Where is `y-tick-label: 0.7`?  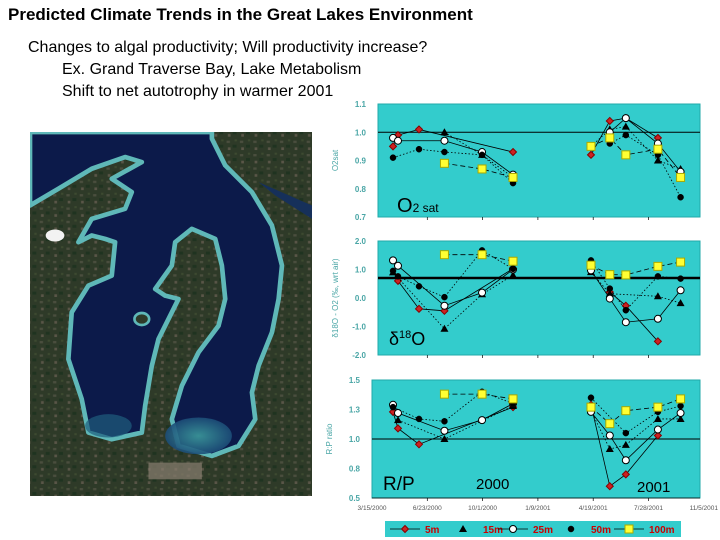
y-tick-label: 0.7 is located at coordinates (361, 217).